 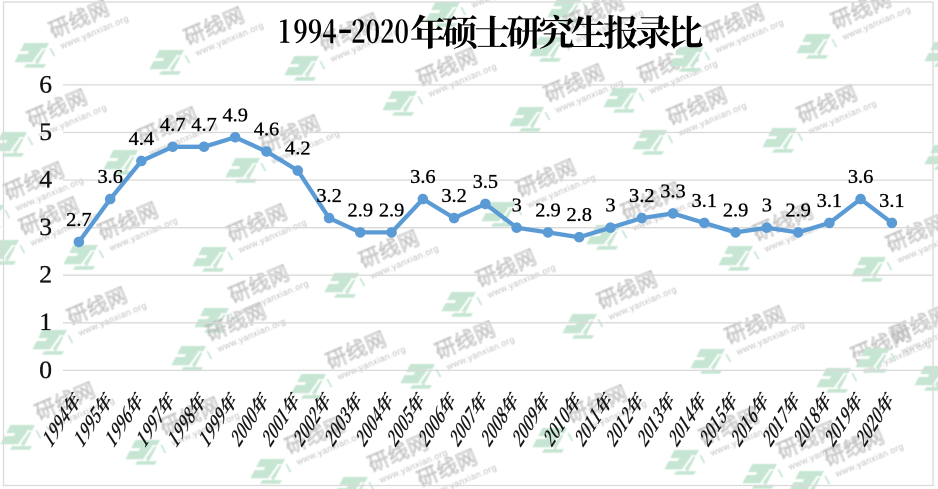 I want to click on svg-text: 4, so click(x=45, y=179).